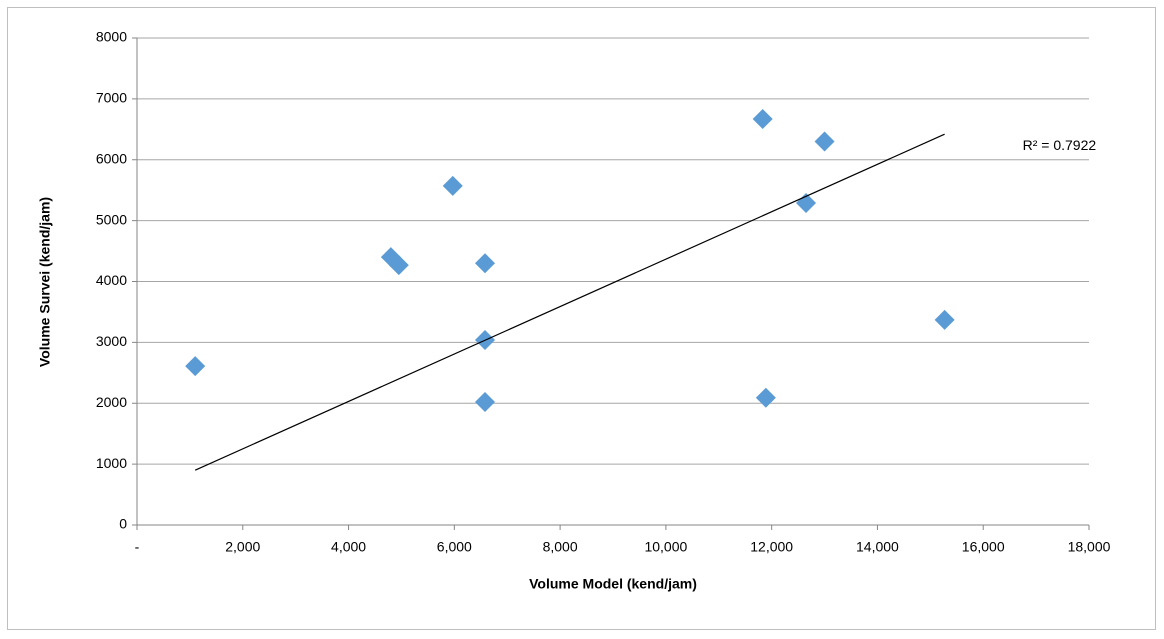  What do you see at coordinates (123, 524) in the screenshot?
I see `y-tick-label: 0` at bounding box center [123, 524].